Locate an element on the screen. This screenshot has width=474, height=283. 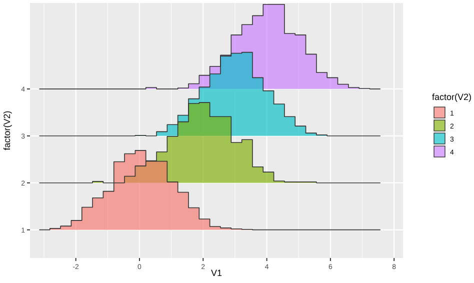
x-axis-title: V1 is located at coordinates (216, 273).